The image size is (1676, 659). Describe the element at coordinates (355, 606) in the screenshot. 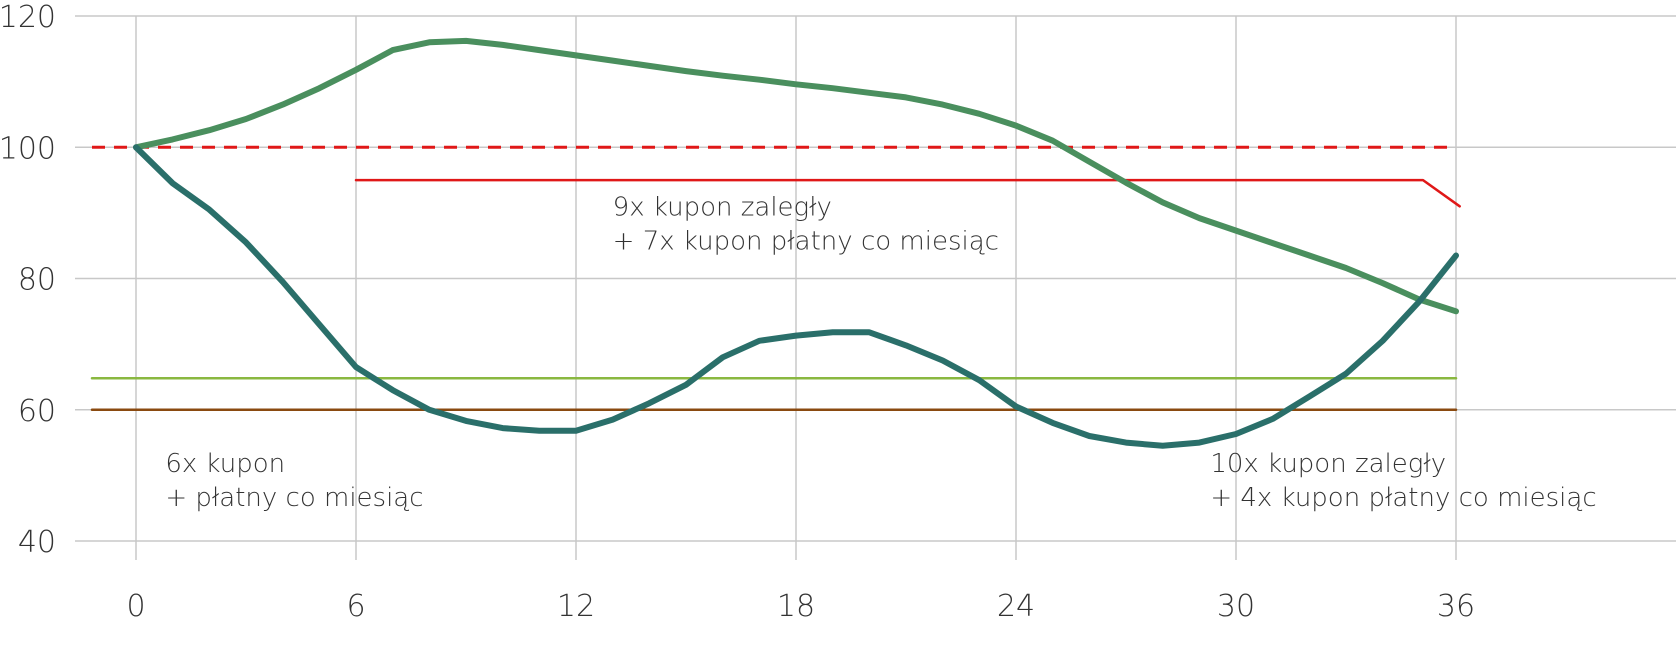

I see `x-tick-label: 6` at that location.